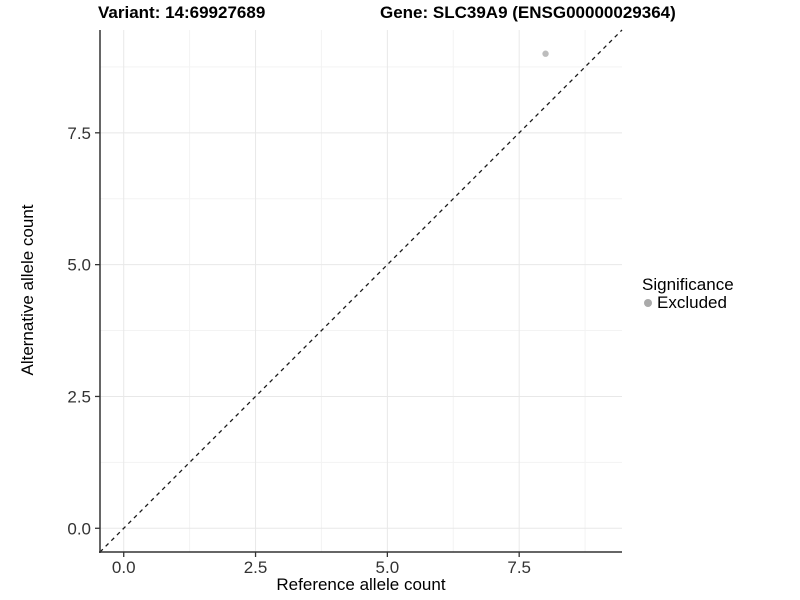 The image size is (800, 600). Describe the element at coordinates (519, 567) in the screenshot. I see `x-tick-label: 7.5` at that location.